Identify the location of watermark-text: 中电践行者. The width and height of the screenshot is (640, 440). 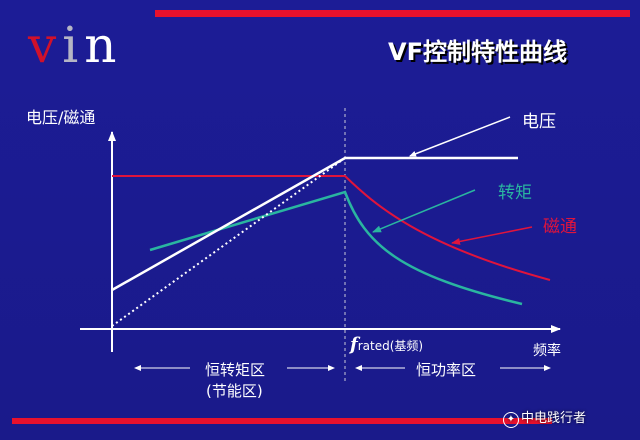
(554, 418).